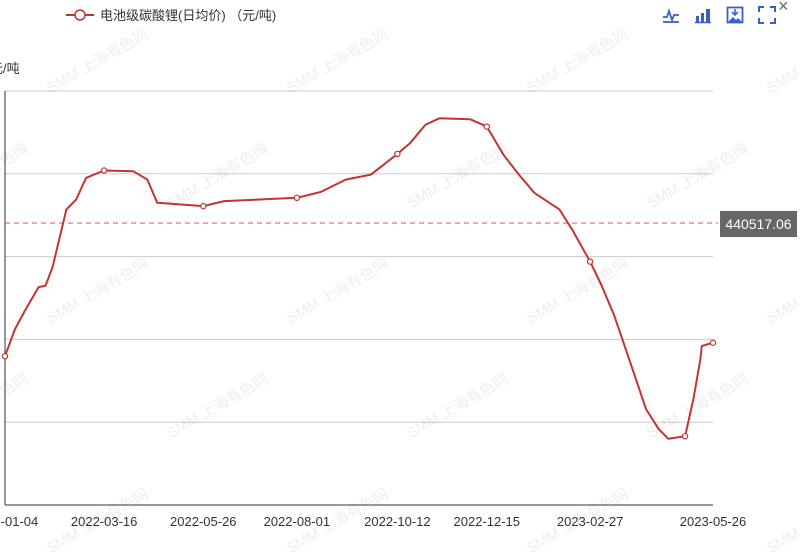  What do you see at coordinates (783, 8) in the screenshot?
I see `close-icon: ×` at bounding box center [783, 8].